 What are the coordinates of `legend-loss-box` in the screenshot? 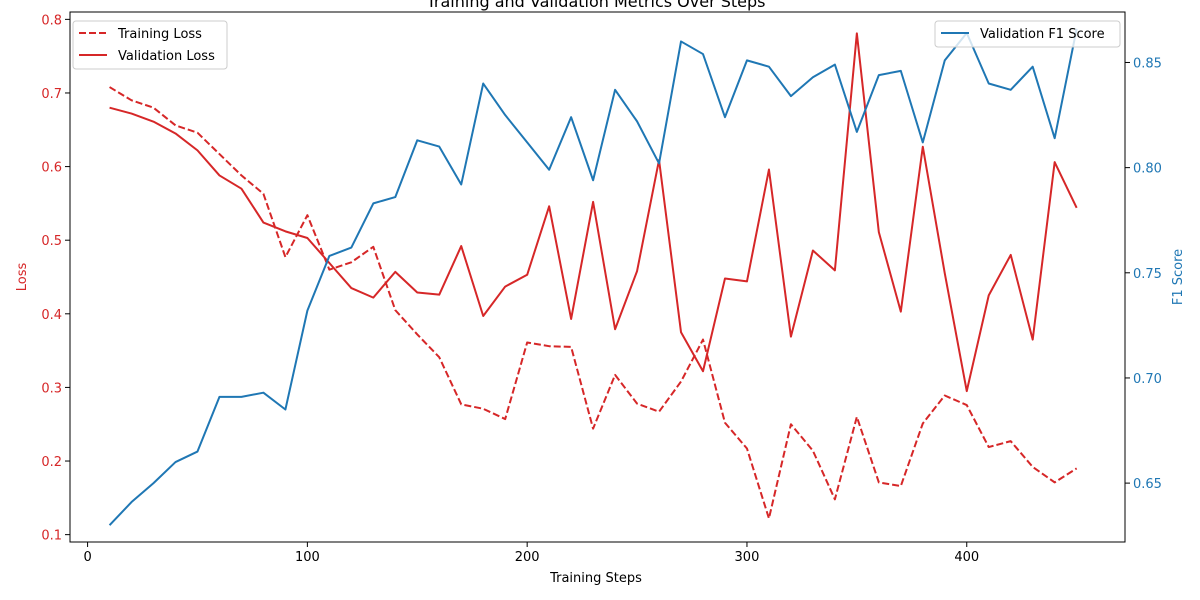 It's located at (150, 45).